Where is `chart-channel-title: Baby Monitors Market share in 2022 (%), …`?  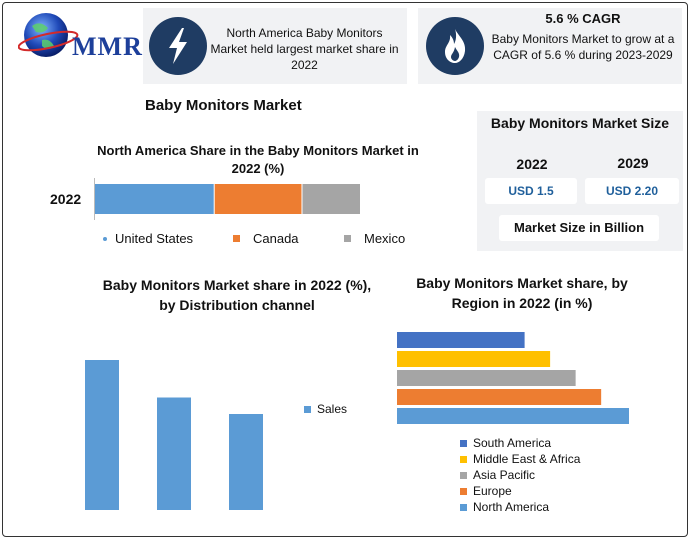
chart-channel-title: Baby Monitors Market share in 2022 (%), … is located at coordinates (237, 295).